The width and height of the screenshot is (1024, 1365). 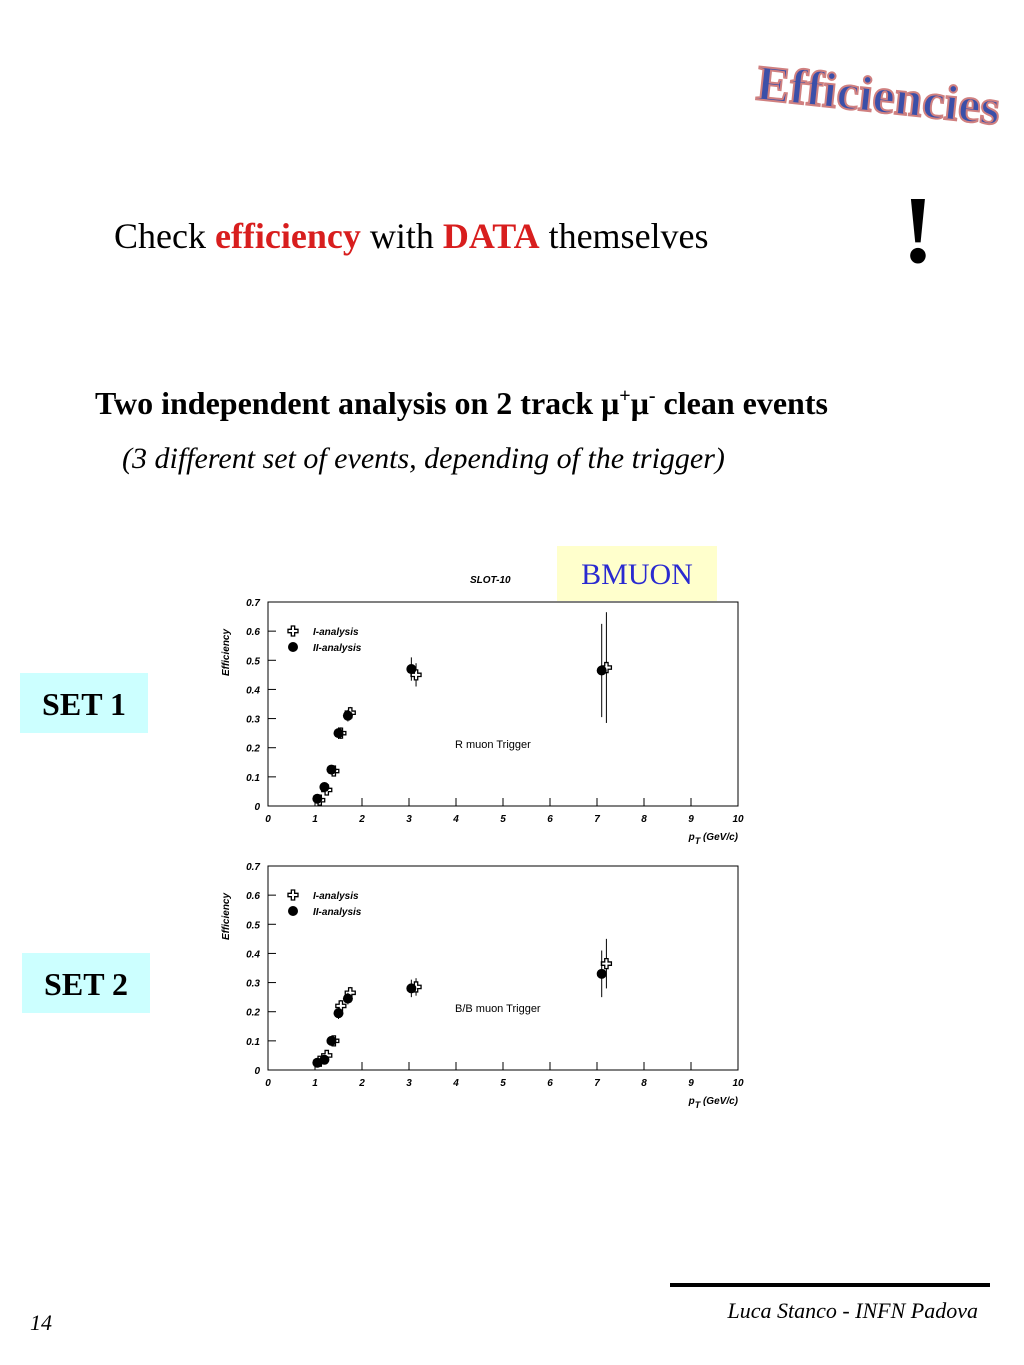 I want to click on annotation: B/B muon Trigger, so click(x=498, y=1009).